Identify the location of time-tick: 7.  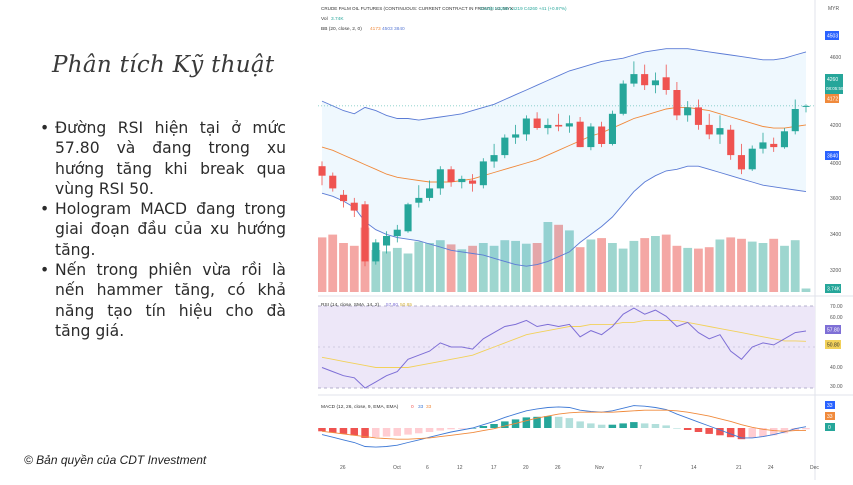
(640, 468).